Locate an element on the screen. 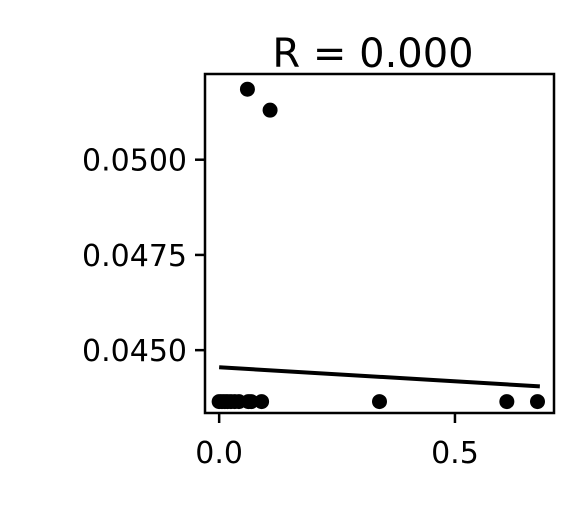 The height and width of the screenshot is (513, 587). y-tick-label: 0.0500 is located at coordinates (134, 161).